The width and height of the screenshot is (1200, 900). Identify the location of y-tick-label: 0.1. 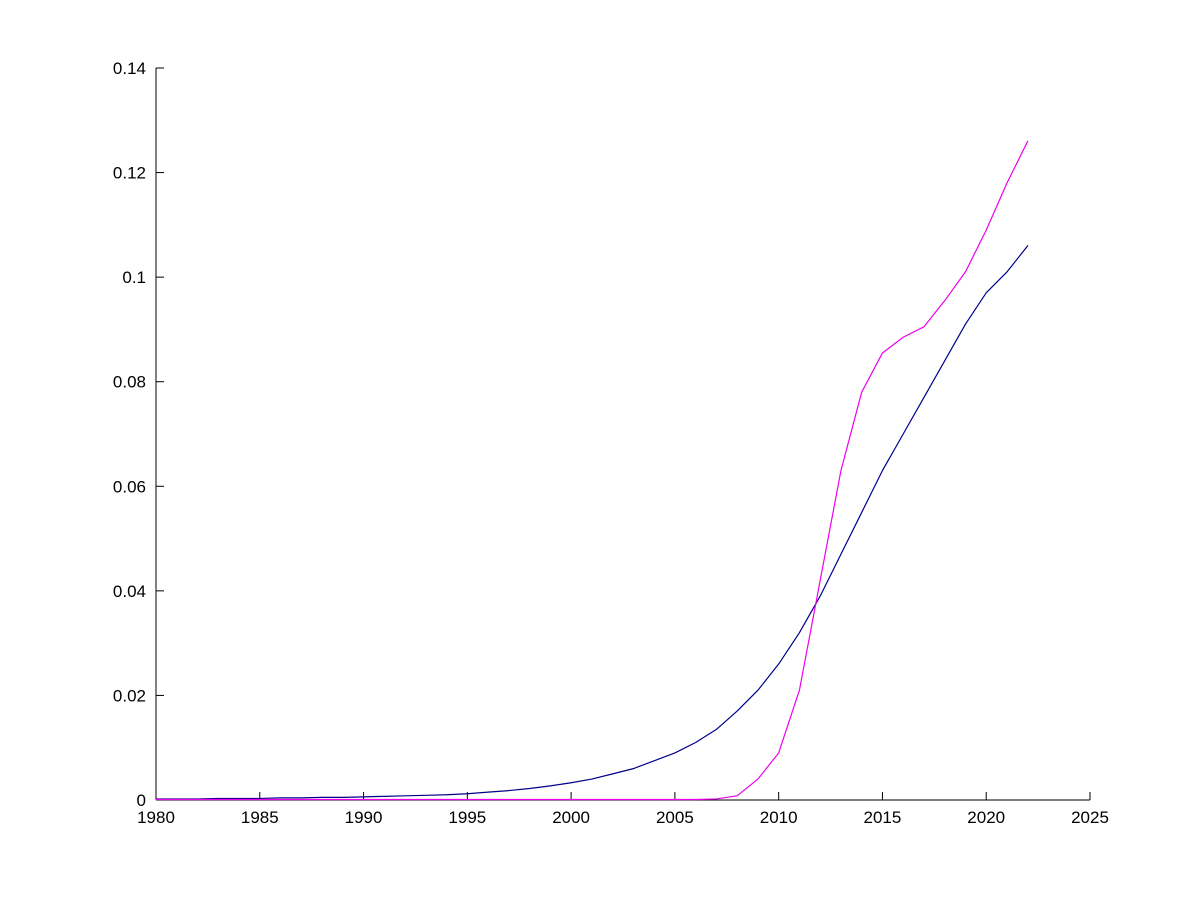
(134, 277).